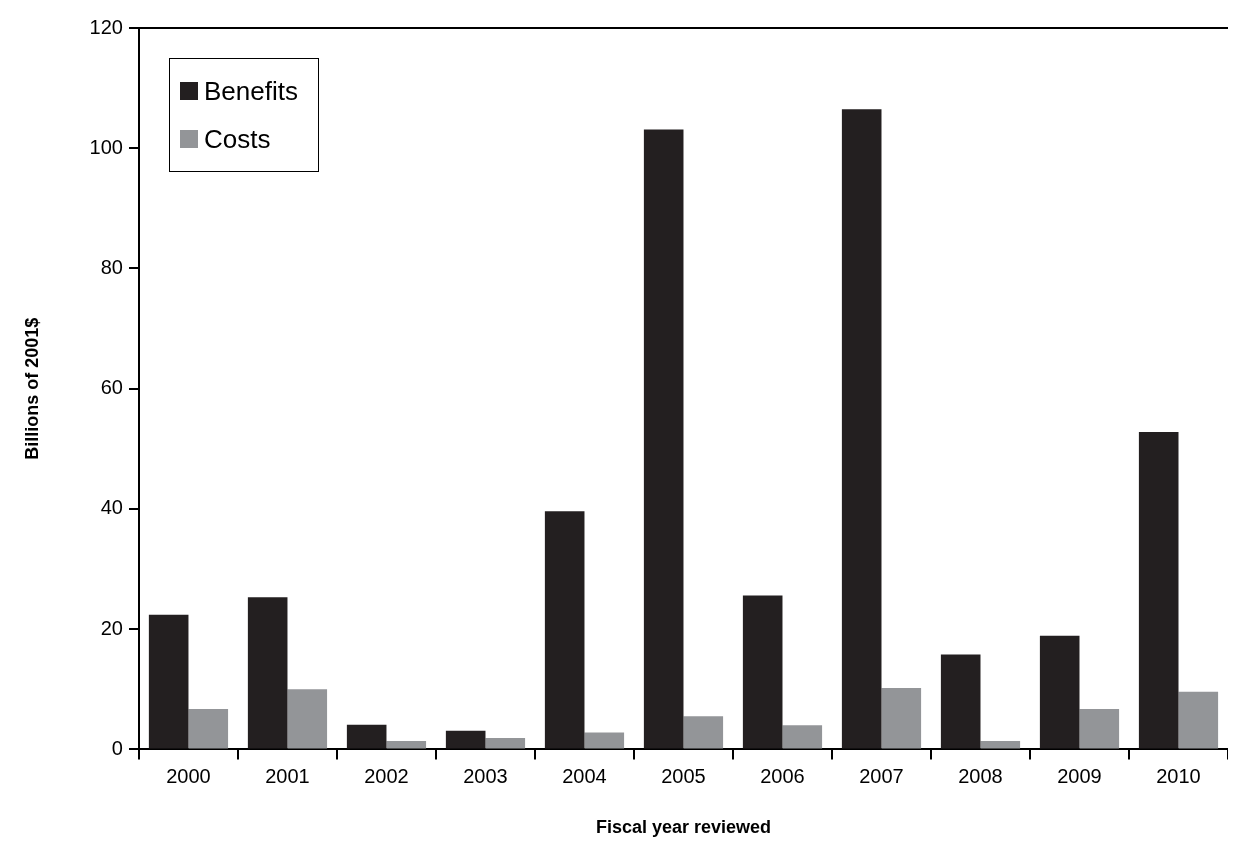  Describe the element at coordinates (106, 146) in the screenshot. I see `y-tick-label: 100` at that location.